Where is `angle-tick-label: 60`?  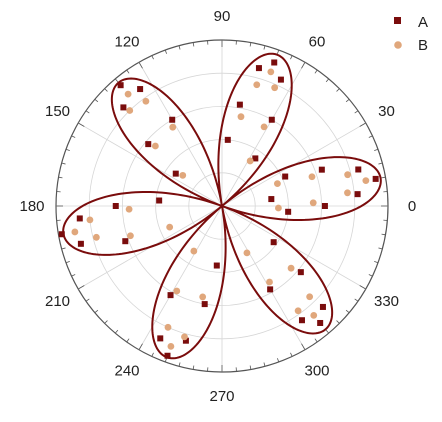 angle-tick-label: 60 is located at coordinates (317, 42).